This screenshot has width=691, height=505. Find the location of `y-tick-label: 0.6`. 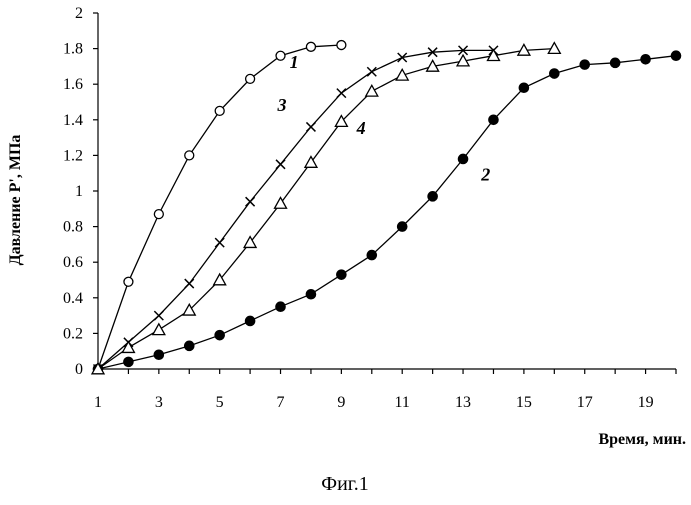

y-tick-label: 0.6 is located at coordinates (73, 262).